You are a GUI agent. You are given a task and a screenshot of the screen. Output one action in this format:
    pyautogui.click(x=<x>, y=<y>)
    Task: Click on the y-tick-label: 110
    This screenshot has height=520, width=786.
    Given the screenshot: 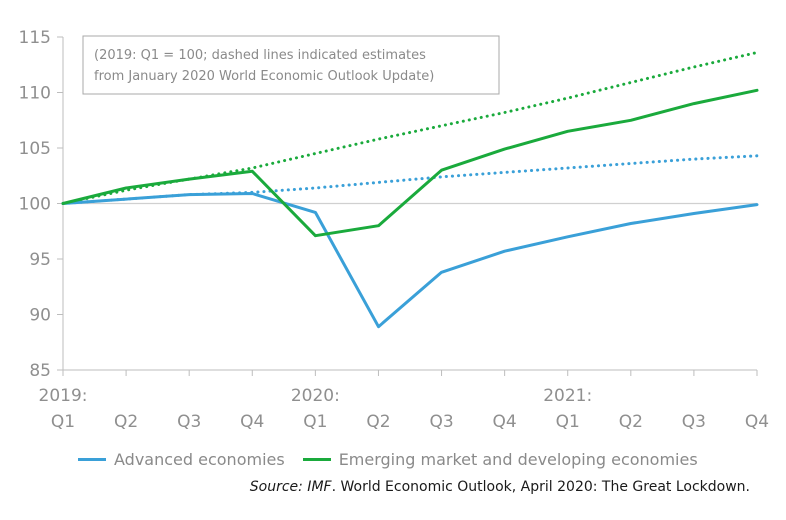 What is the action you would take?
    pyautogui.click(x=35, y=94)
    